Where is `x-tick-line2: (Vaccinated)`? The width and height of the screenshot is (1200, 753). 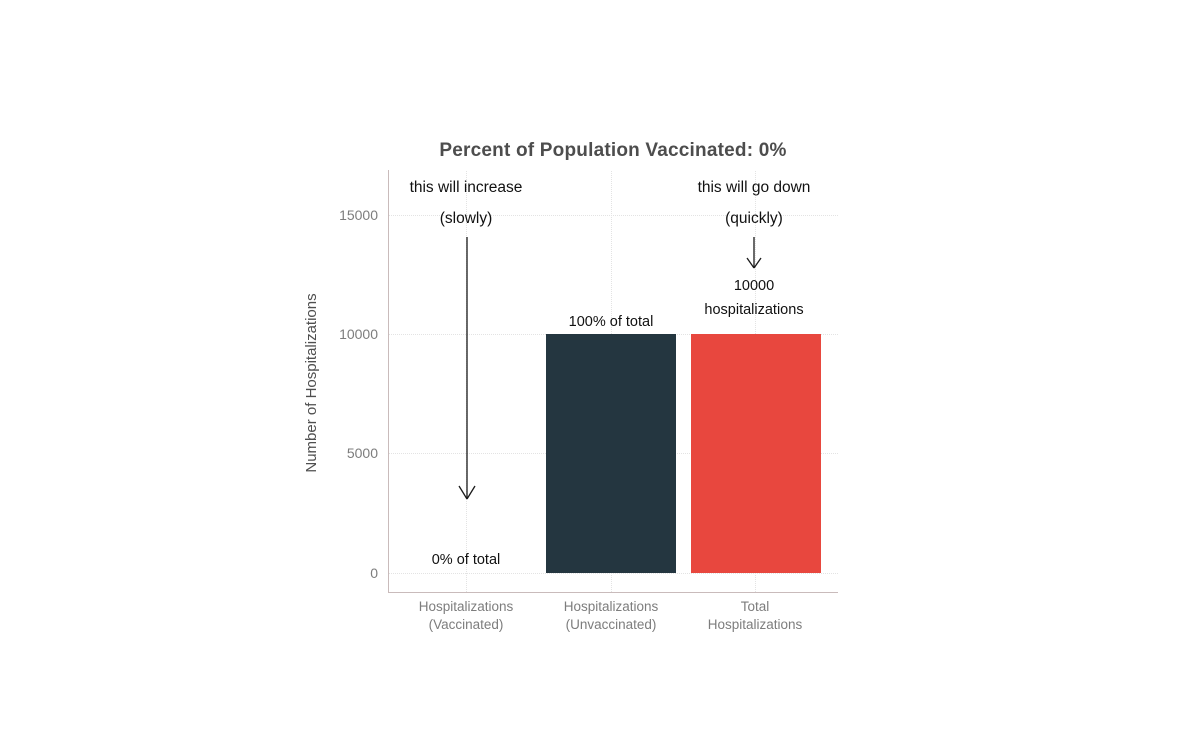
x-tick-line2: (Vaccinated) is located at coordinates (466, 624).